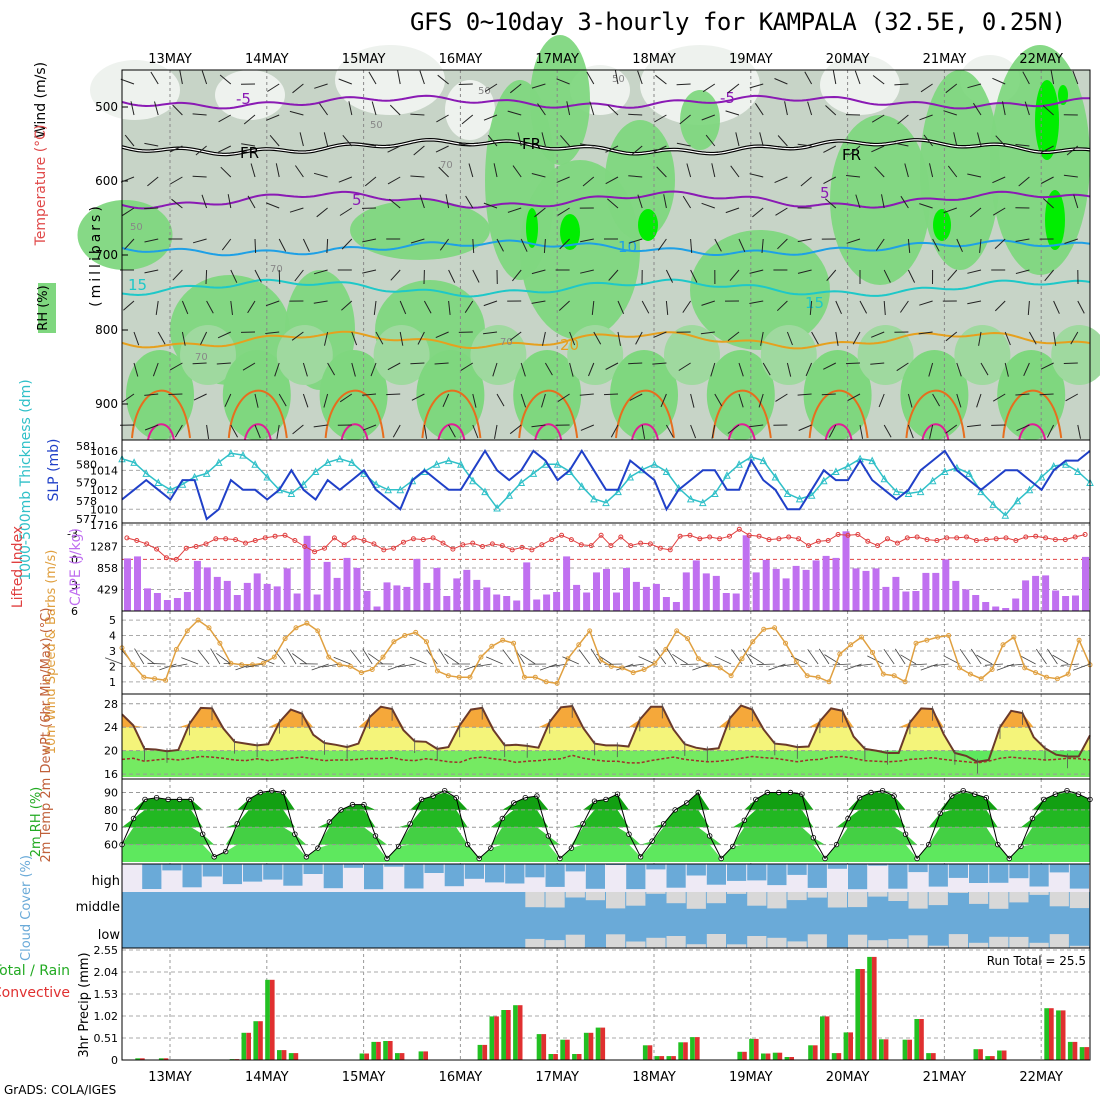 The image size is (1100, 1100). Describe the element at coordinates (858, 941) in the screenshot. I see `cloud-low-gap` at that location.